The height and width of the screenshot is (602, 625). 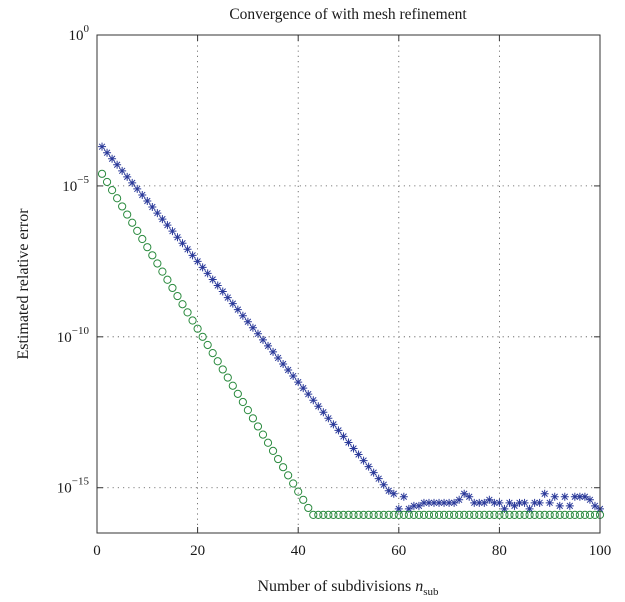 What do you see at coordinates (81, 482) in the screenshot?
I see `y-tick-exponent: −15` at bounding box center [81, 482].